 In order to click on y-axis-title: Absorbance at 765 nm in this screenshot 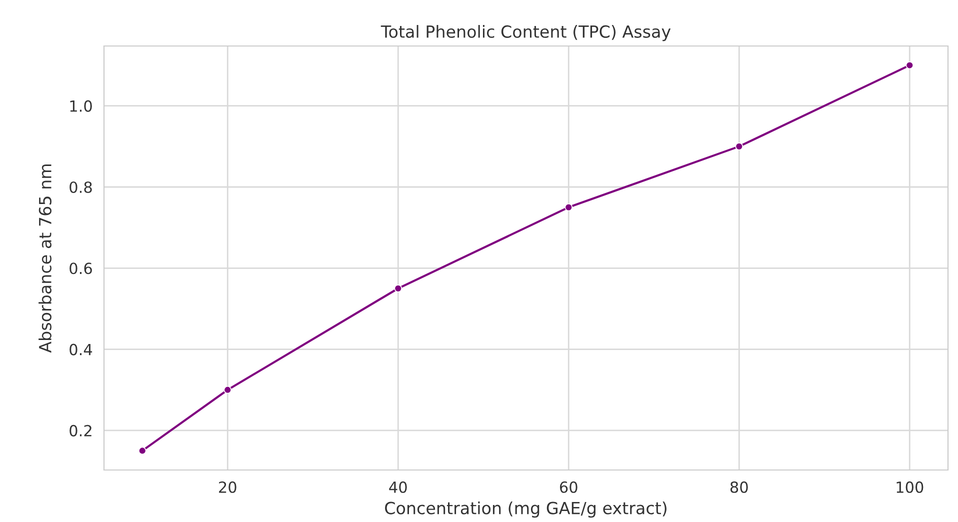, I will do `click(45, 258)`.